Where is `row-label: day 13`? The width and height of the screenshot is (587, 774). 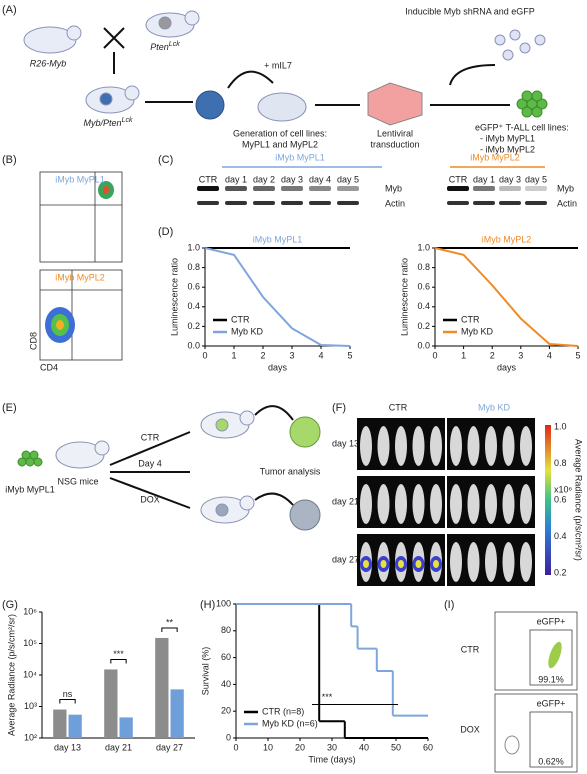
row-label: day 13 is located at coordinates (345, 443).